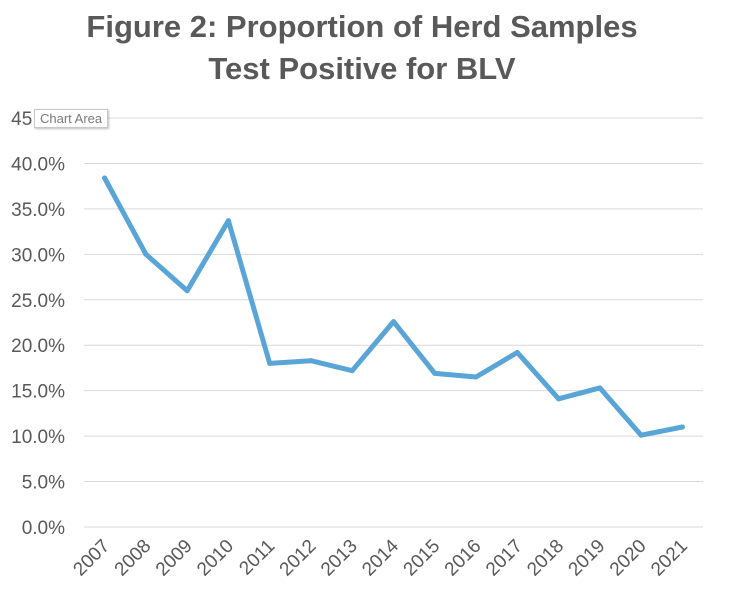  Describe the element at coordinates (504, 558) in the screenshot. I see `x-tick-label: 2017` at that location.